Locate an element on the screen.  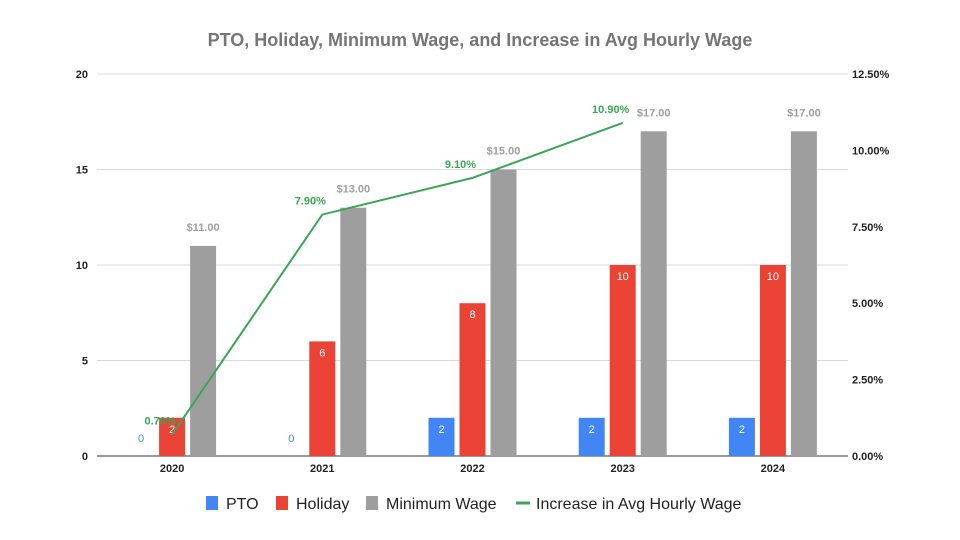
right-tick-label: 0.00% is located at coordinates (867, 457).